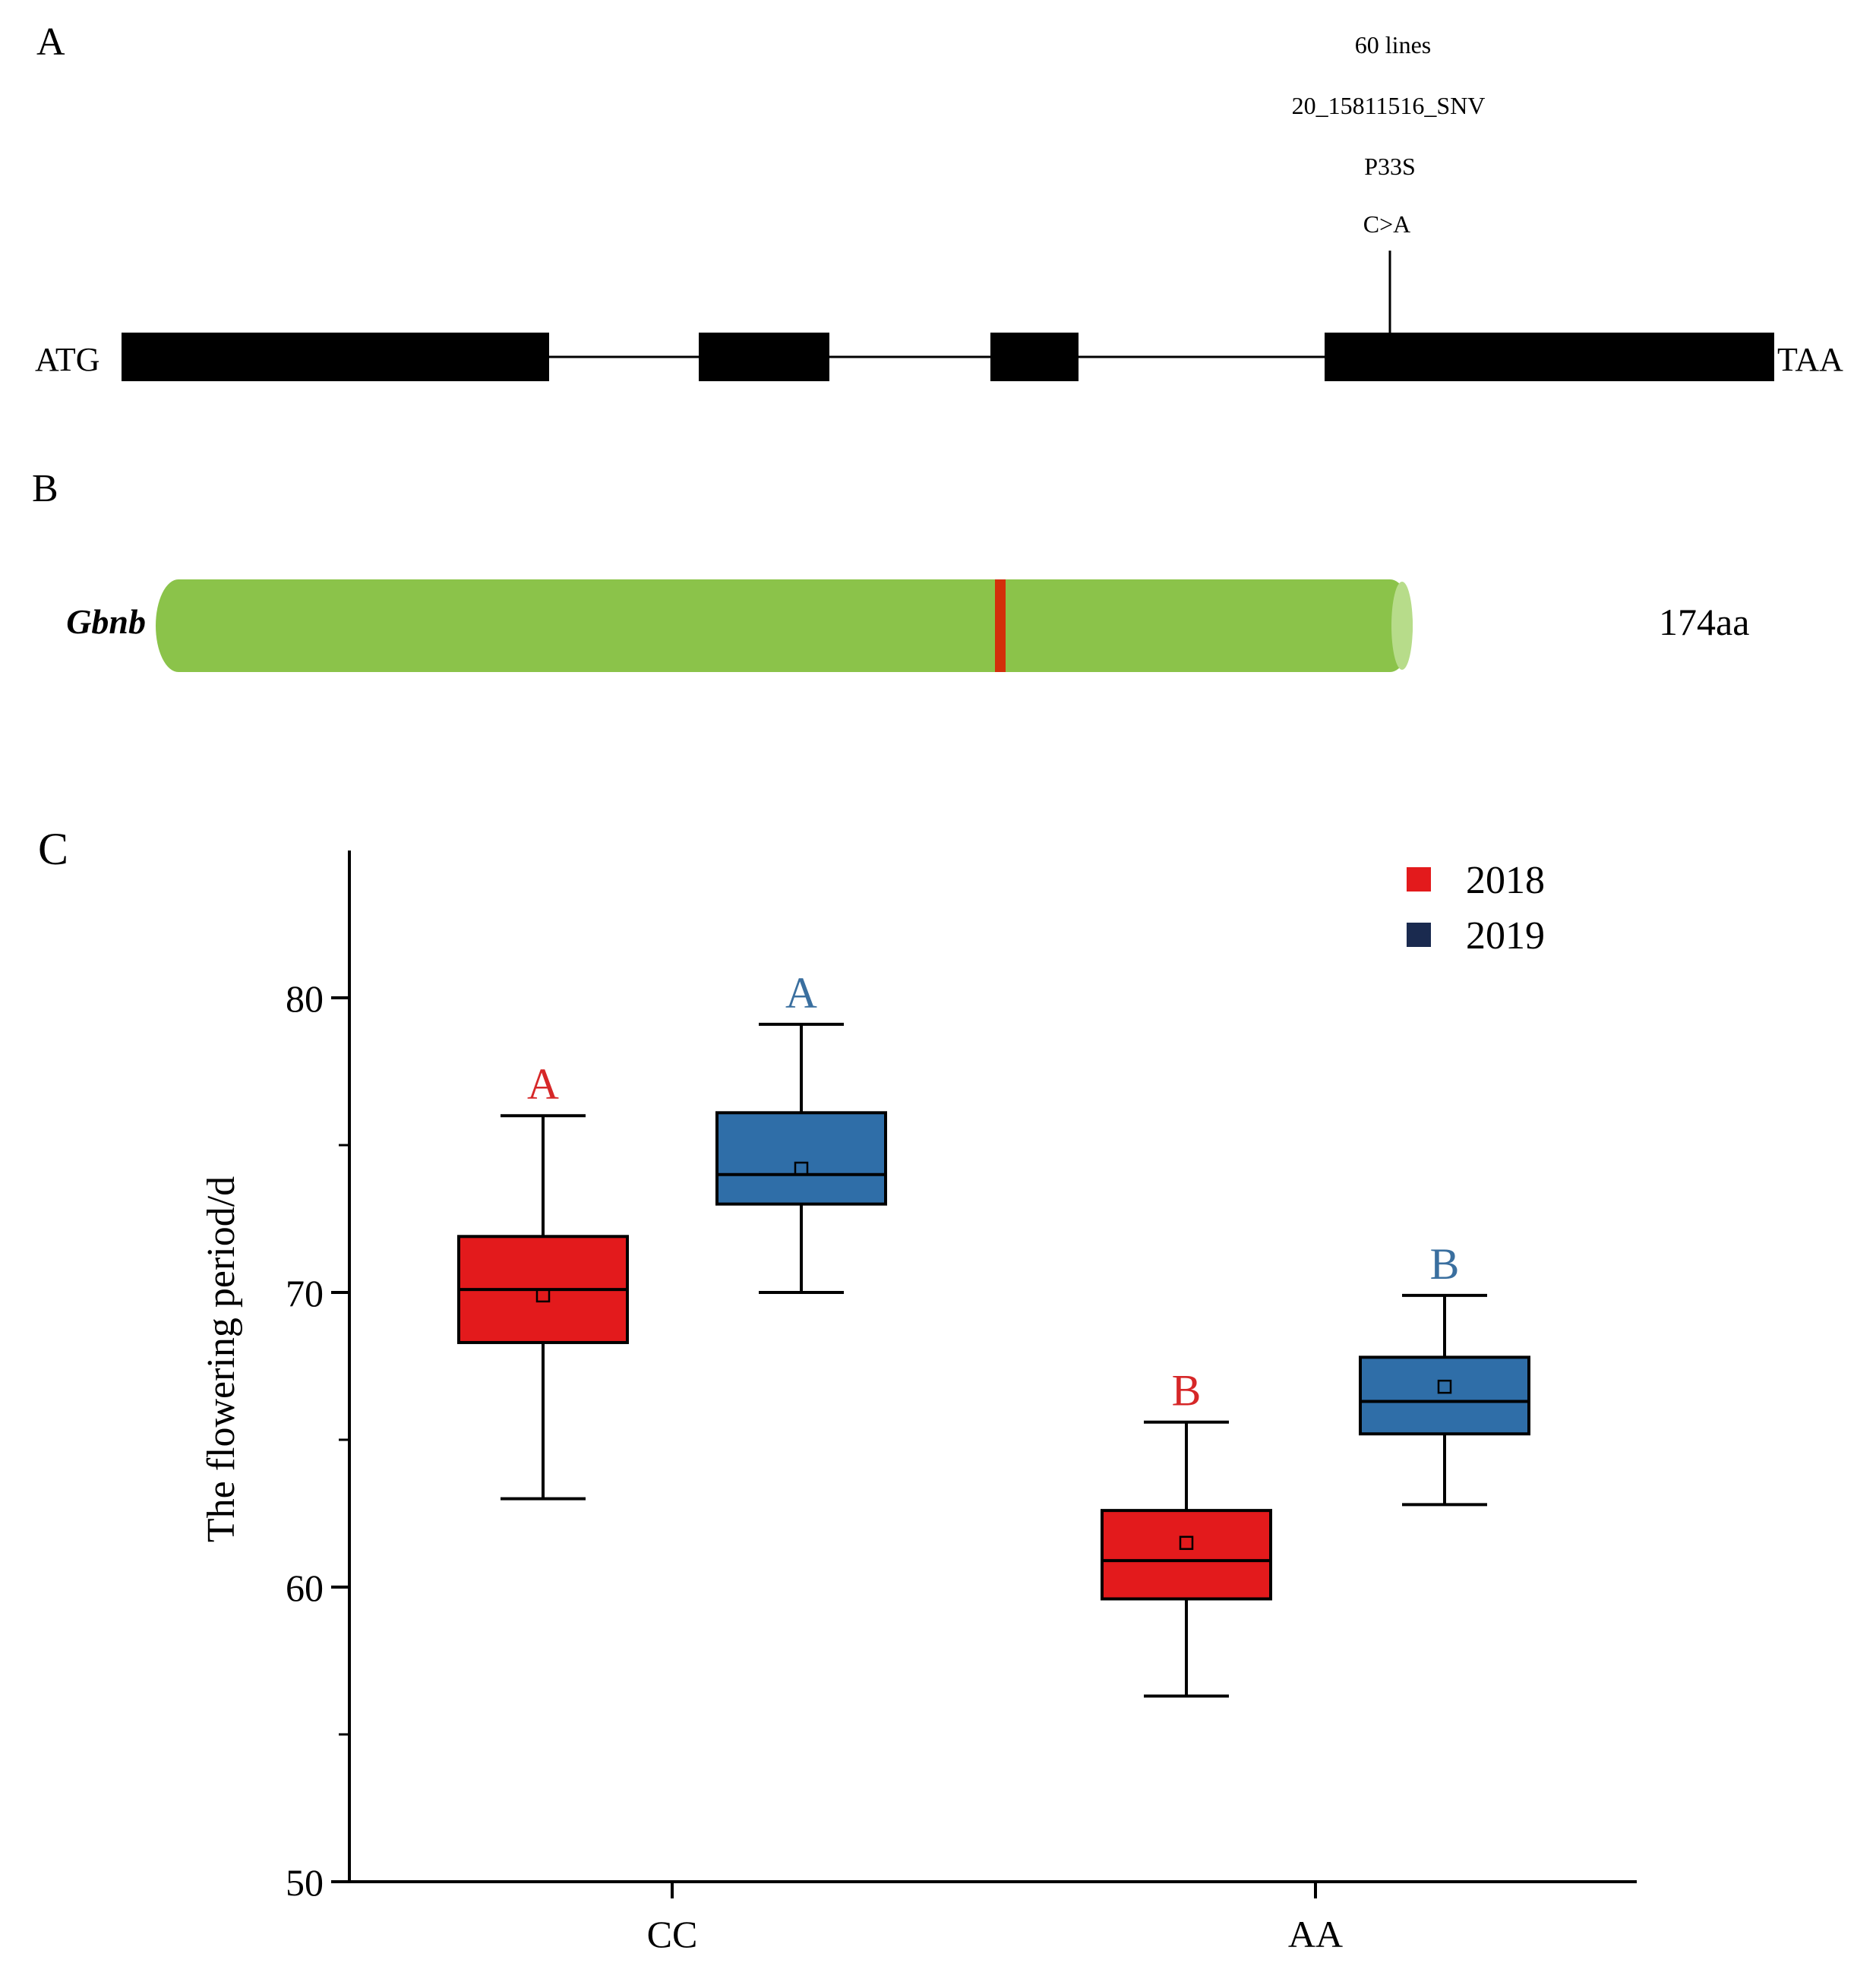 This screenshot has height=1985, width=1876. Describe the element at coordinates (1390, 166) in the screenshot. I see `annotation-aa-change: P33S` at that location.